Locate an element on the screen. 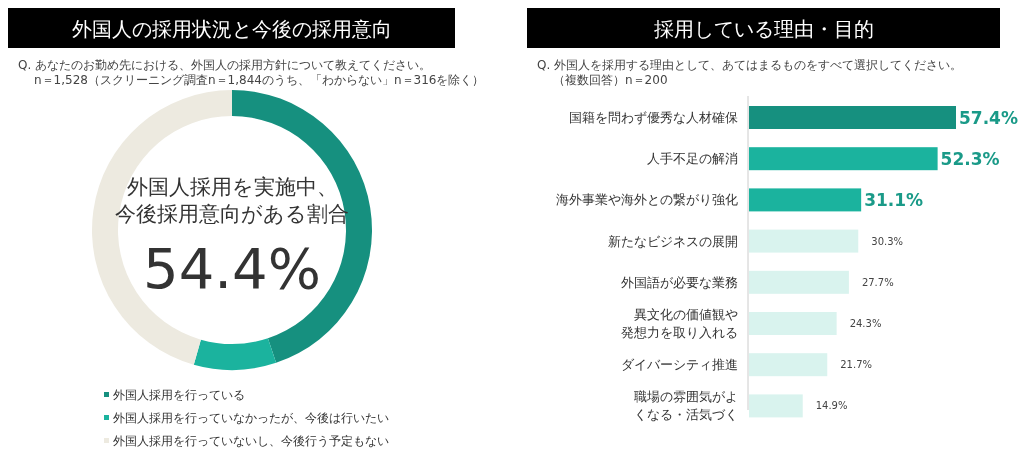  legend-label: 外国人採用を行っていないし、今後行う予定もない is located at coordinates (251, 441).